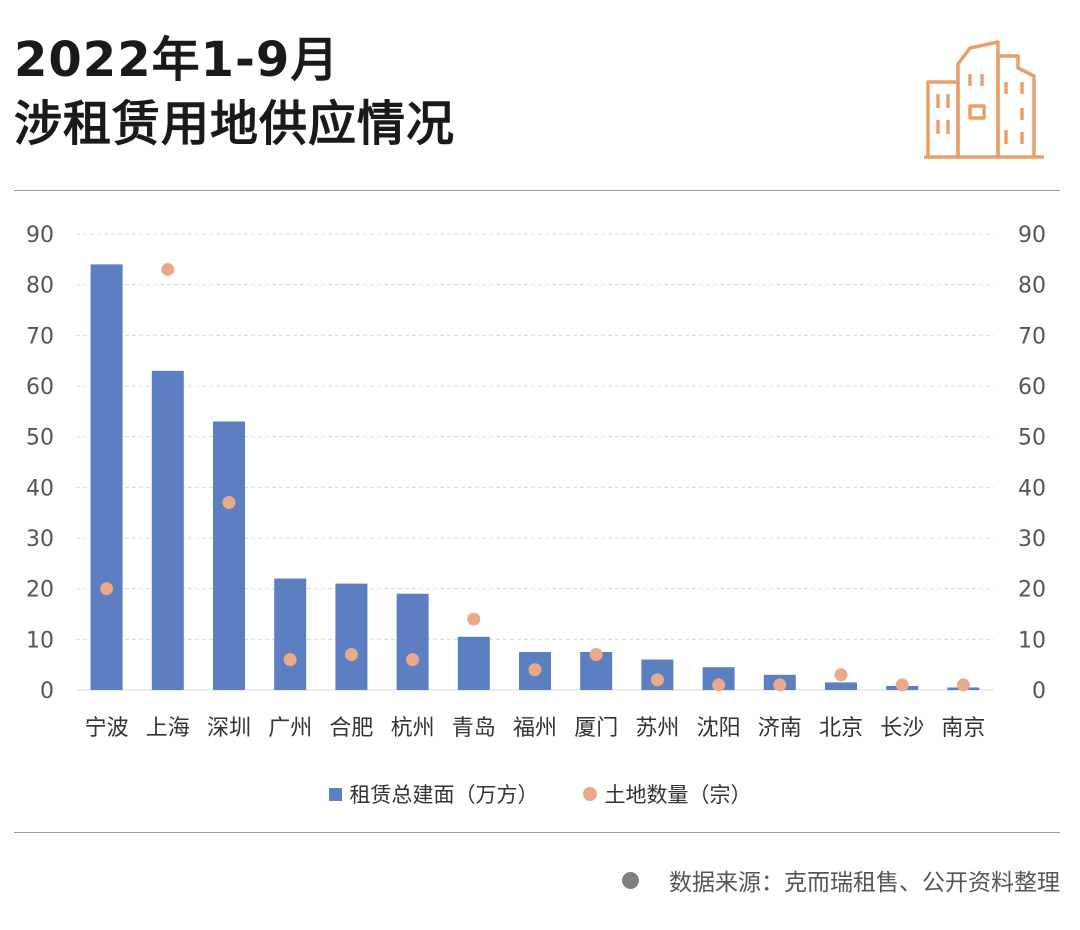 The width and height of the screenshot is (1080, 930). Describe the element at coordinates (177, 60) in the screenshot. I see `page-title-line1: 2022年1-9月` at that location.